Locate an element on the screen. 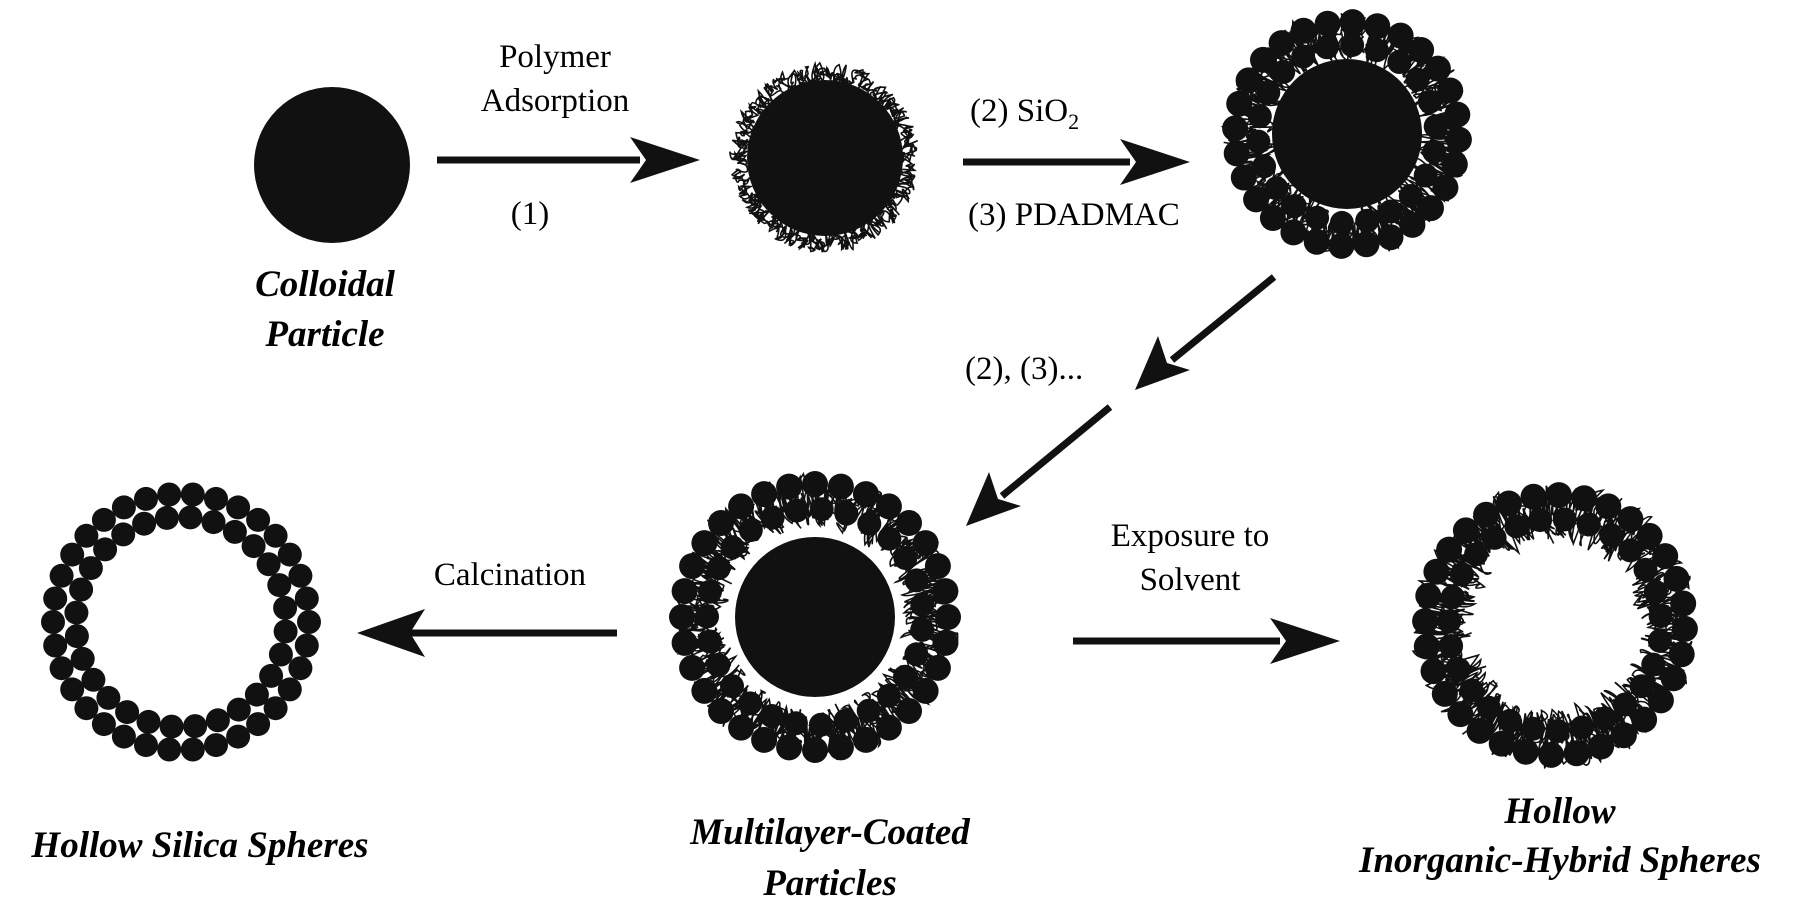 This screenshot has width=1800, height=909. step2-subscript: 2 is located at coordinates (1074, 121).